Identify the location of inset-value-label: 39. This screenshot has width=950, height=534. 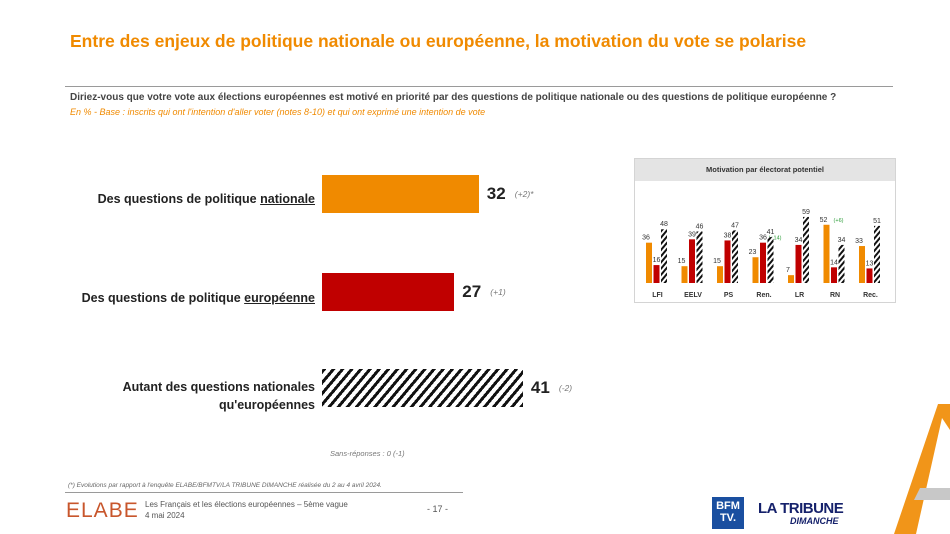
(692, 234).